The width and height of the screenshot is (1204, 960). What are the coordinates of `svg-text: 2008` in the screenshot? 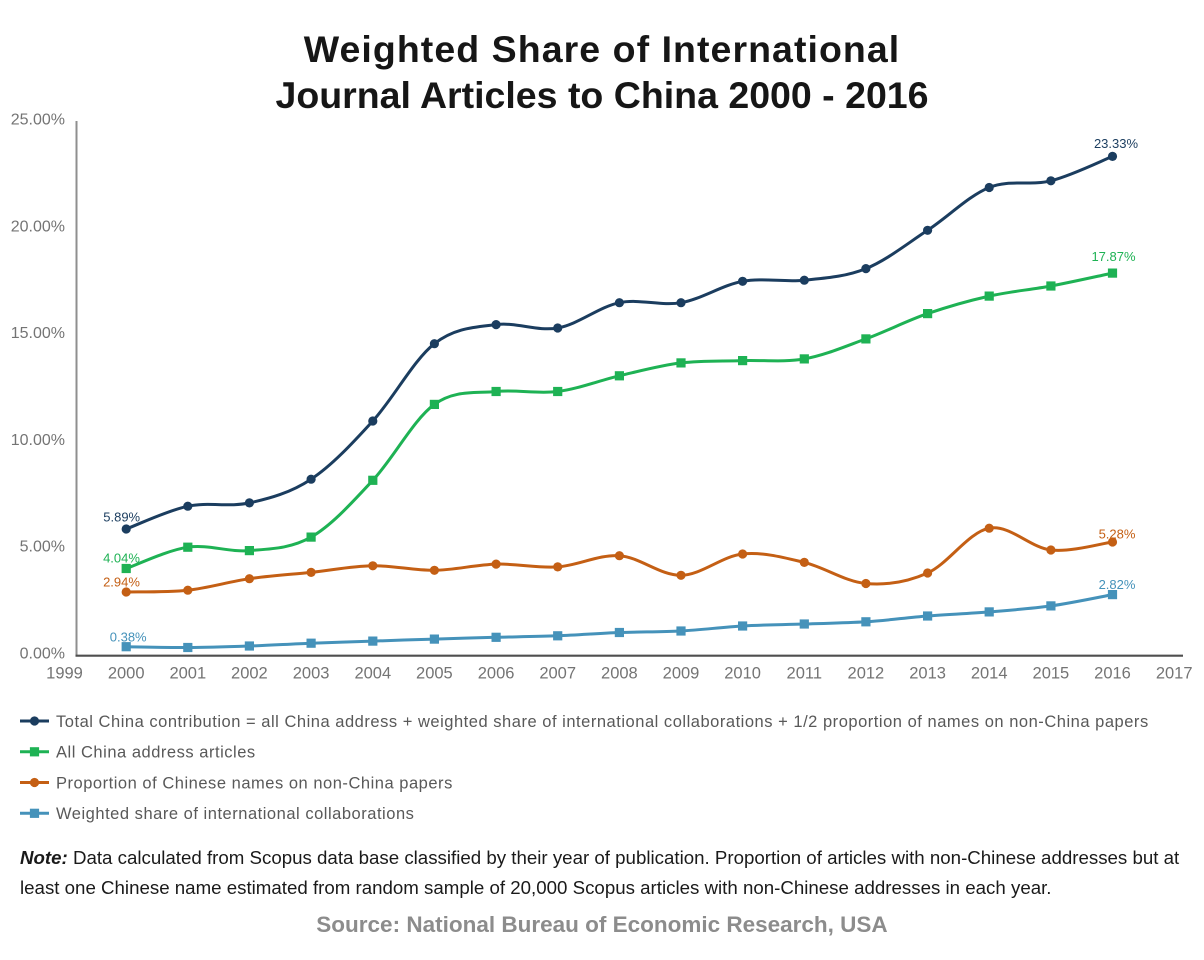 It's located at (619, 674).